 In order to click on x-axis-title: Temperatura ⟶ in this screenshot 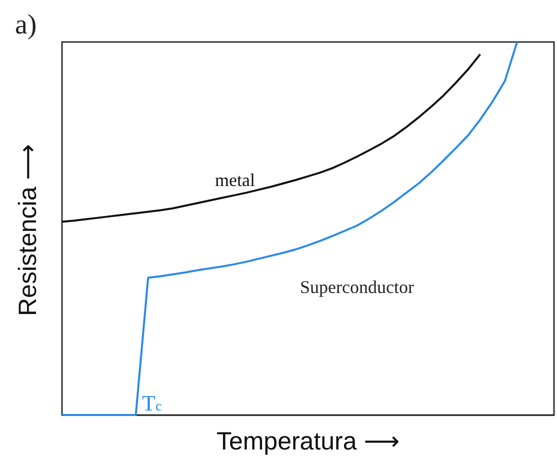, I will do `click(308, 442)`.